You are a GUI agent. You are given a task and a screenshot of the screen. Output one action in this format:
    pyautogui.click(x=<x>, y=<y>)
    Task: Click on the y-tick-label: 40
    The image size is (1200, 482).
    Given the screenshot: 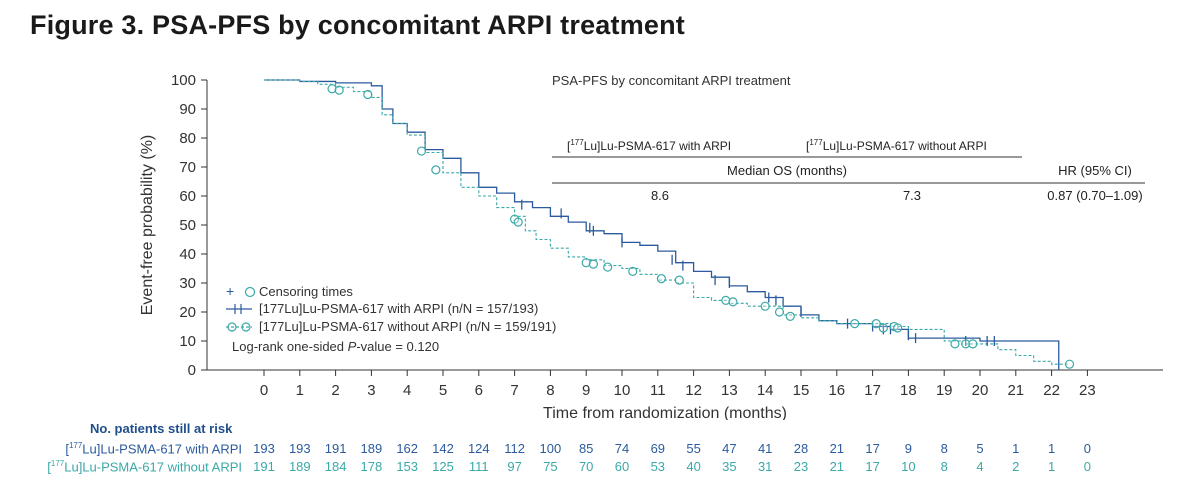 What is the action you would take?
    pyautogui.click(x=187, y=254)
    